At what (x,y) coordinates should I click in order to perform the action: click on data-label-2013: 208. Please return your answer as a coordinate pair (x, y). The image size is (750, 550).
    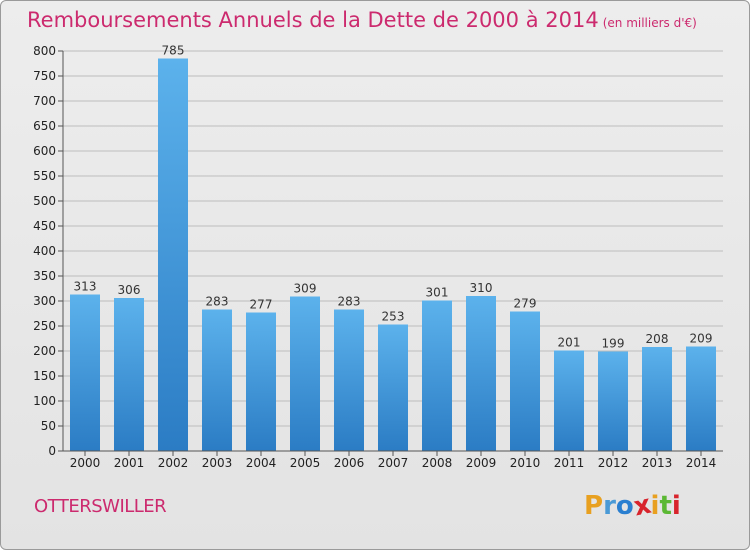
    Looking at the image, I should click on (657, 339).